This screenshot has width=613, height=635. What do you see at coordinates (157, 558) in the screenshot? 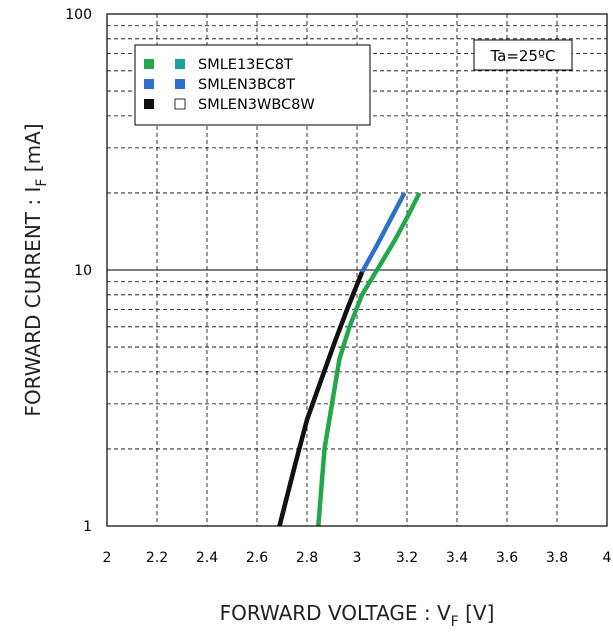
I see `x-tick-label: 2.2` at bounding box center [157, 558].